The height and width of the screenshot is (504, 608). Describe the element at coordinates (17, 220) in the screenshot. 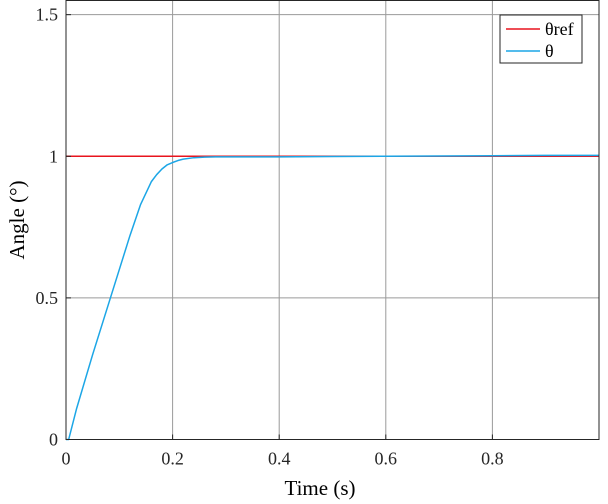

I see `y-axis-label: Angle (°)` at that location.